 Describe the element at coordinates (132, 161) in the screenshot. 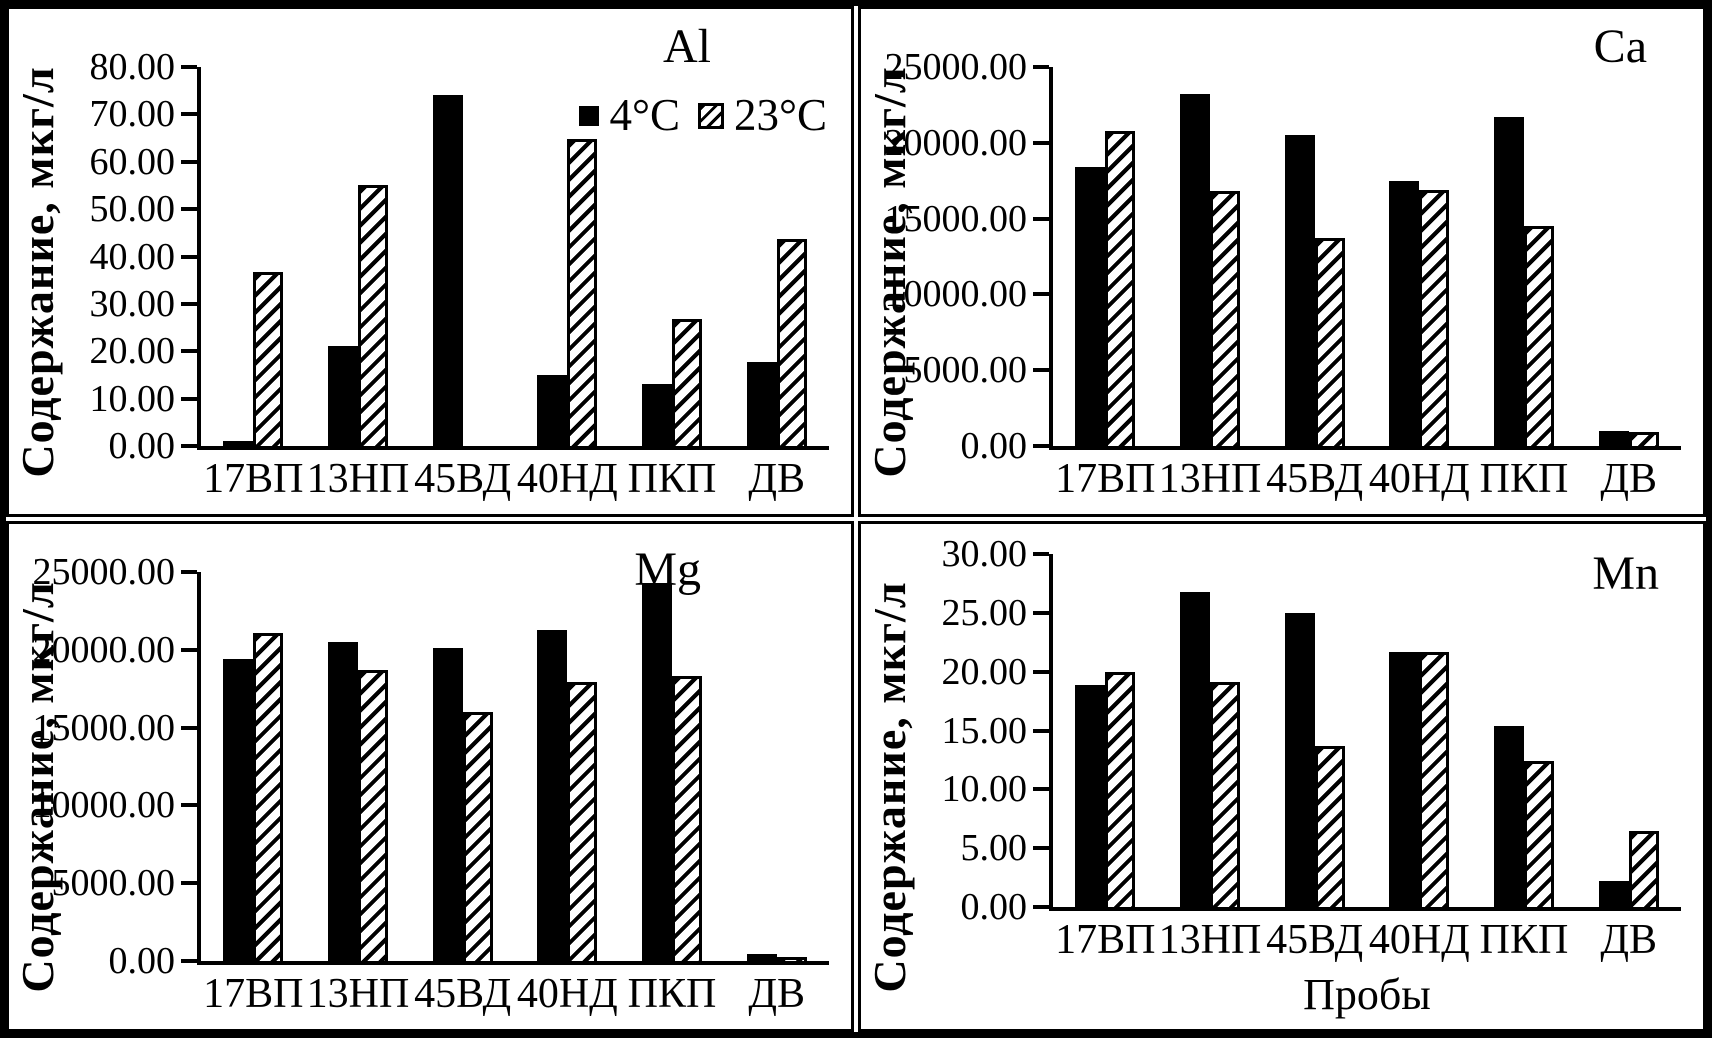

I see `y-tick-label: 60.00` at that location.